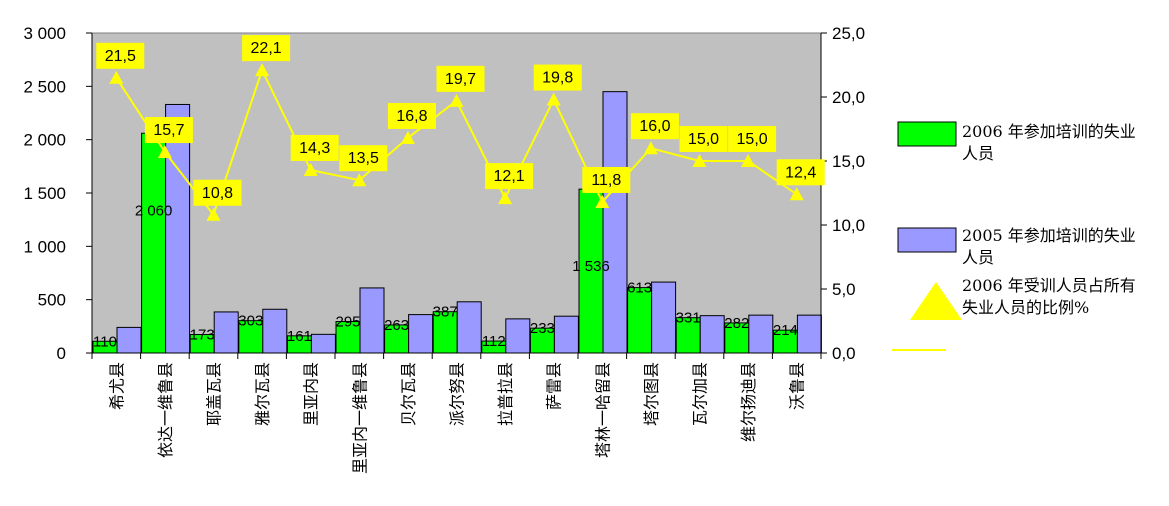 Image resolution: width=1169 pixels, height=506 pixels. What do you see at coordinates (214, 394) in the screenshot?
I see `category-label-2: 耶盖瓦县` at bounding box center [214, 394].